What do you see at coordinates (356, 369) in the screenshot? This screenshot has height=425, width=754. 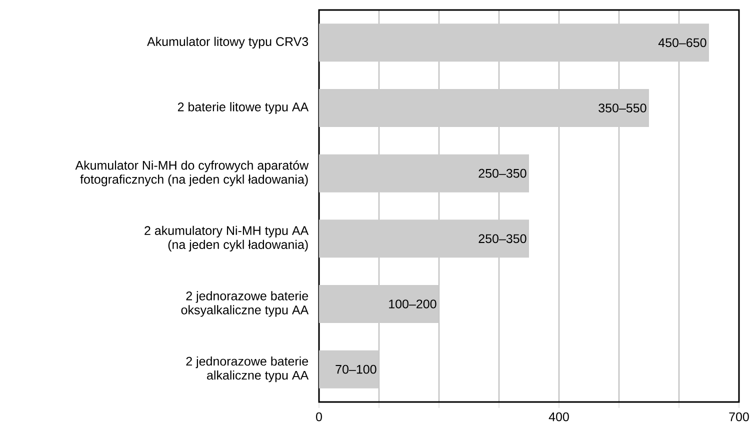 I see `data-label: 70–100` at bounding box center [356, 369].